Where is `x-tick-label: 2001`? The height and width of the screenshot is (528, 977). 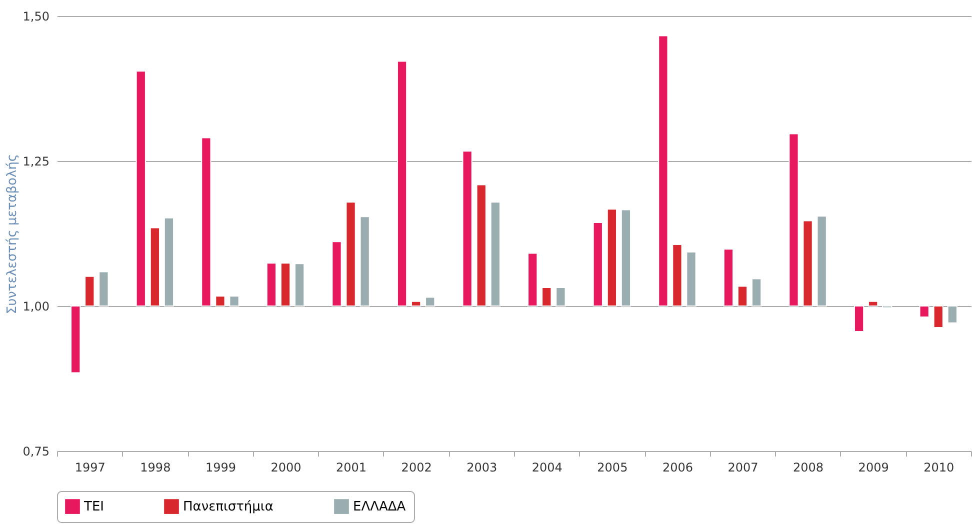
x-tick-label: 2001 is located at coordinates (351, 467).